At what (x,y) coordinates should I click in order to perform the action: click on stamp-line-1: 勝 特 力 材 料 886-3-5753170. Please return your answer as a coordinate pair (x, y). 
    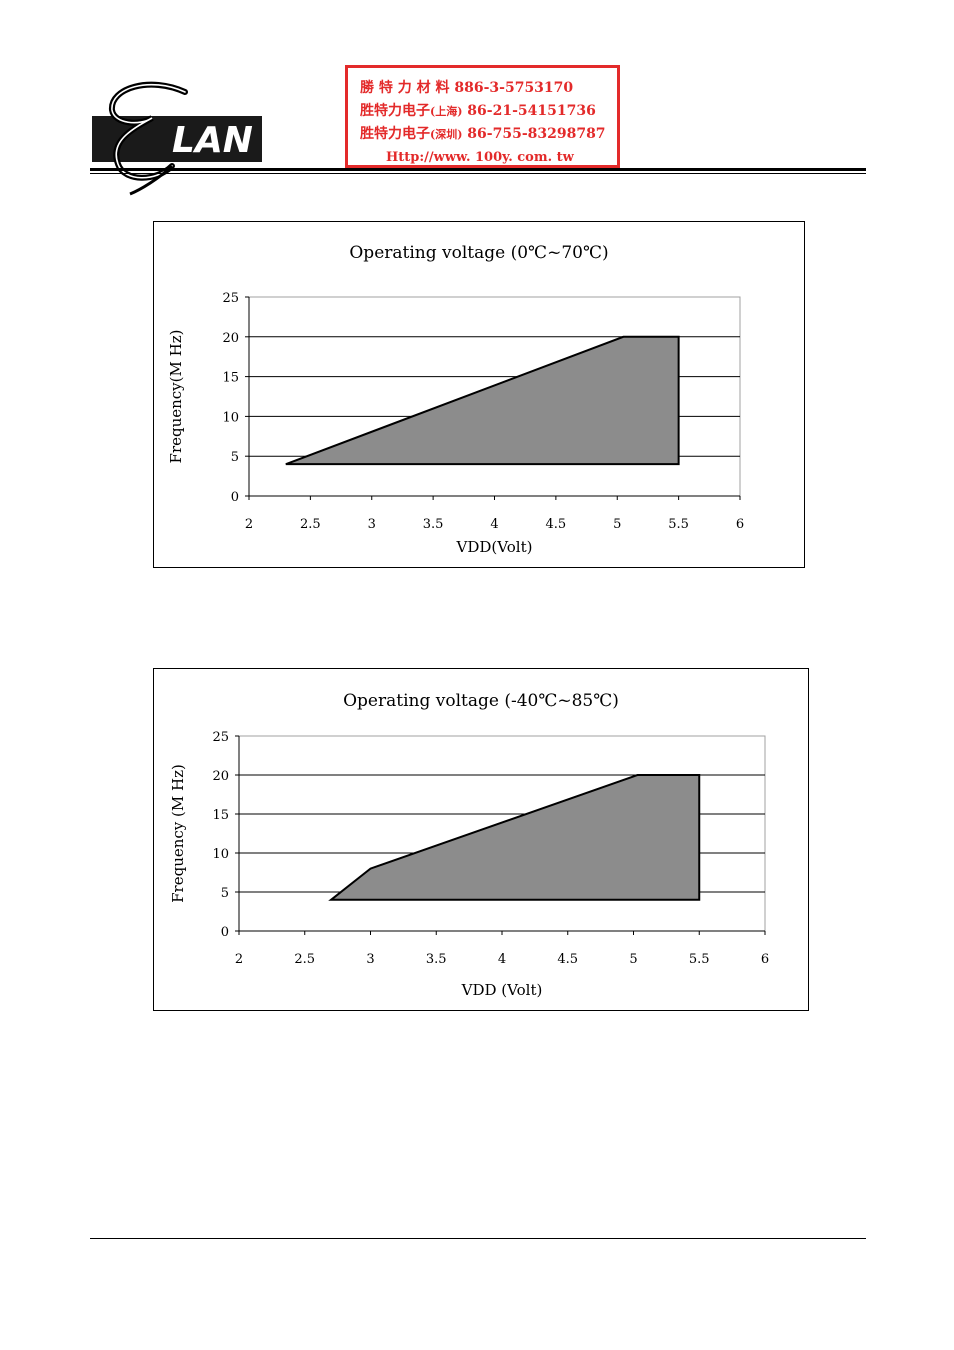
    Looking at the image, I should click on (467, 88).